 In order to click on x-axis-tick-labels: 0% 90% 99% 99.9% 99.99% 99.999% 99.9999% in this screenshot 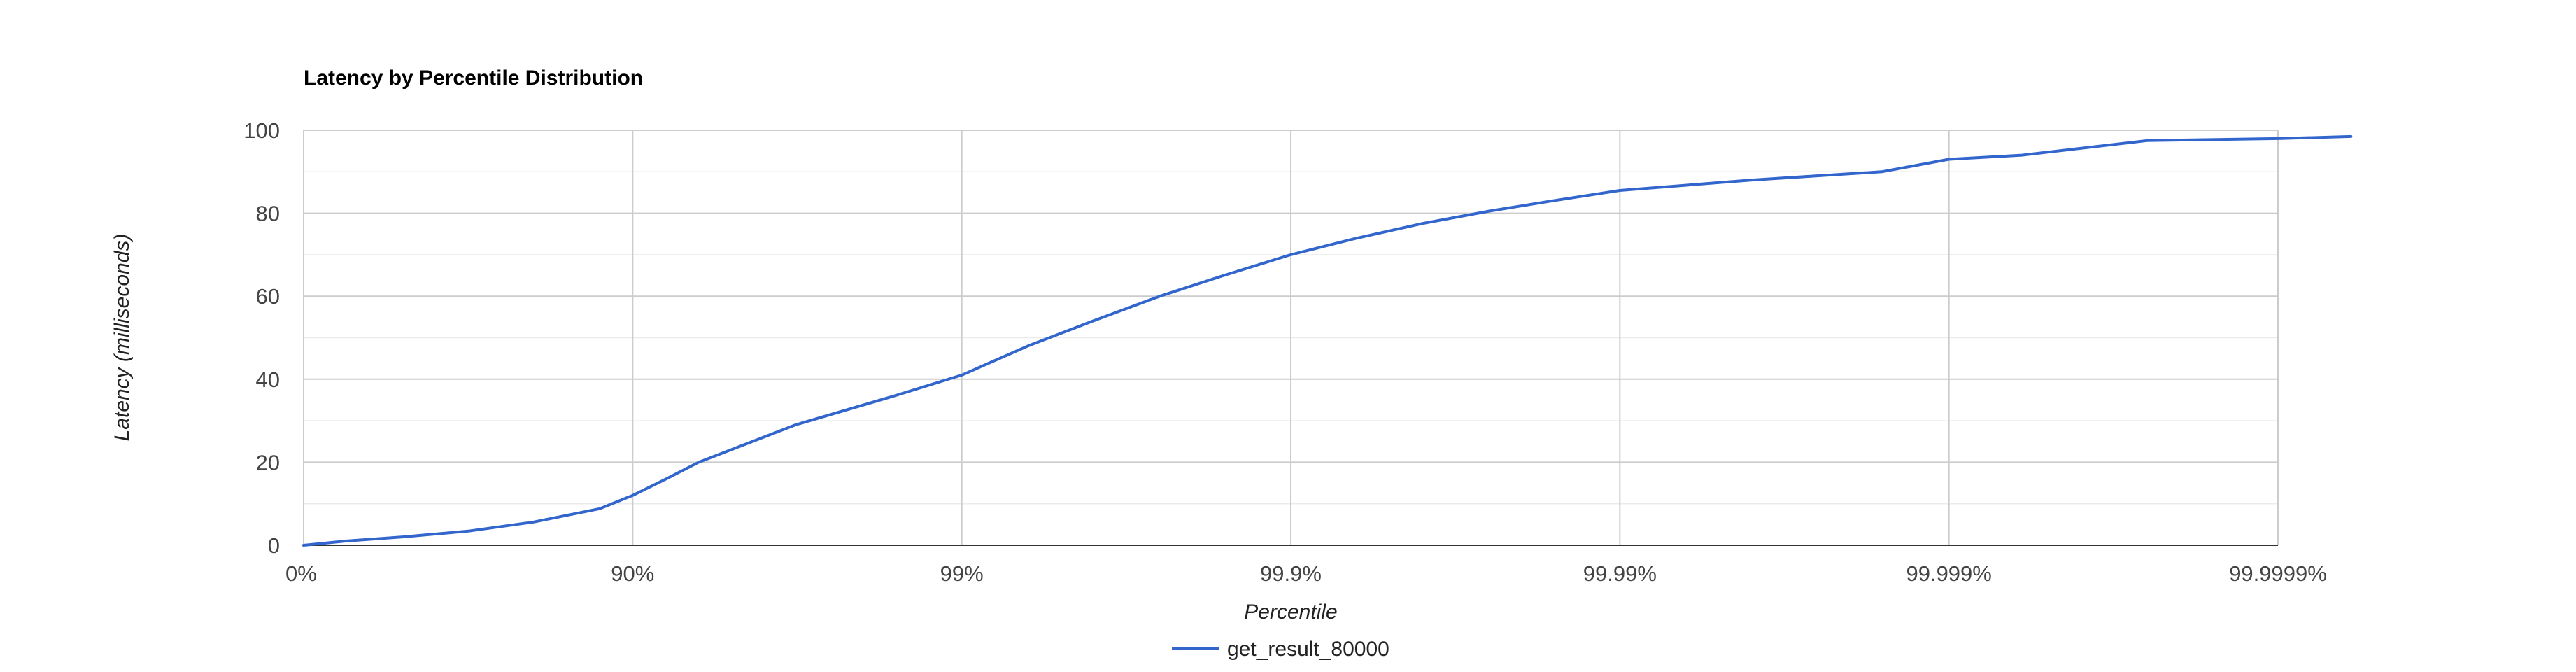, I will do `click(1306, 573)`.